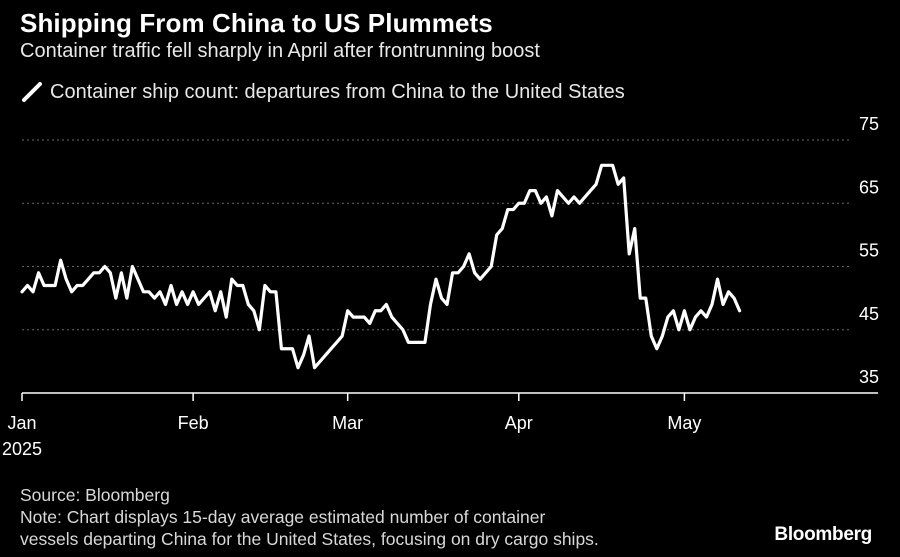  I want to click on y-tick-label: 35, so click(869, 377).